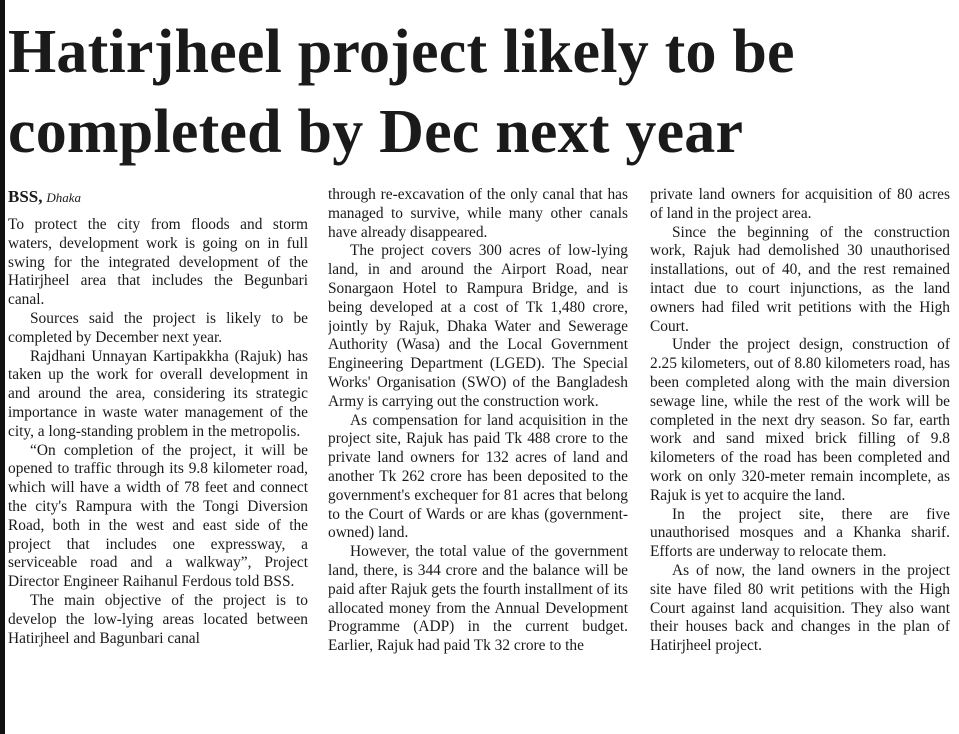 This screenshot has width=959, height=734. What do you see at coordinates (158, 197) in the screenshot?
I see `byline: BSS, Dhaka` at bounding box center [158, 197].